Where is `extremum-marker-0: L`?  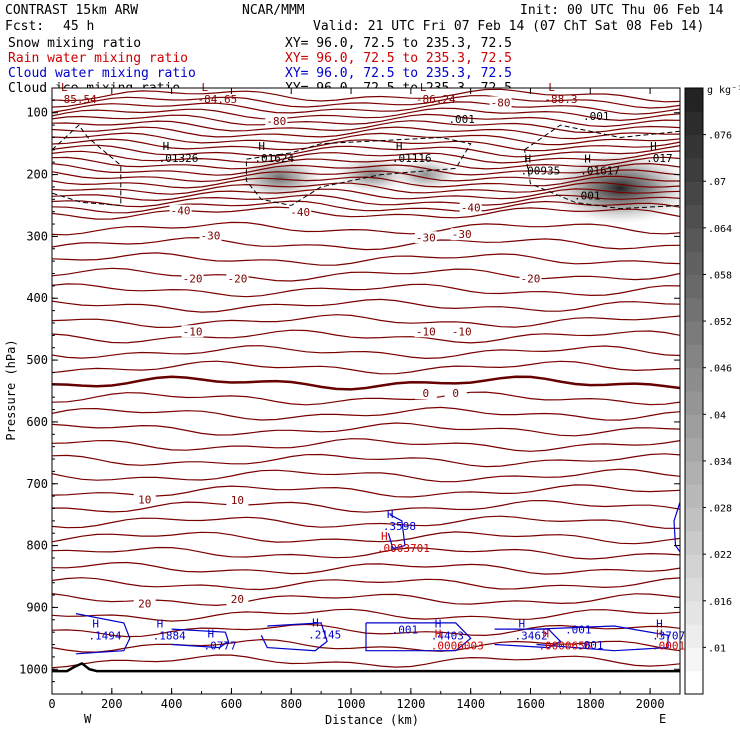 extremum-marker-0: L is located at coordinates (64, 87).